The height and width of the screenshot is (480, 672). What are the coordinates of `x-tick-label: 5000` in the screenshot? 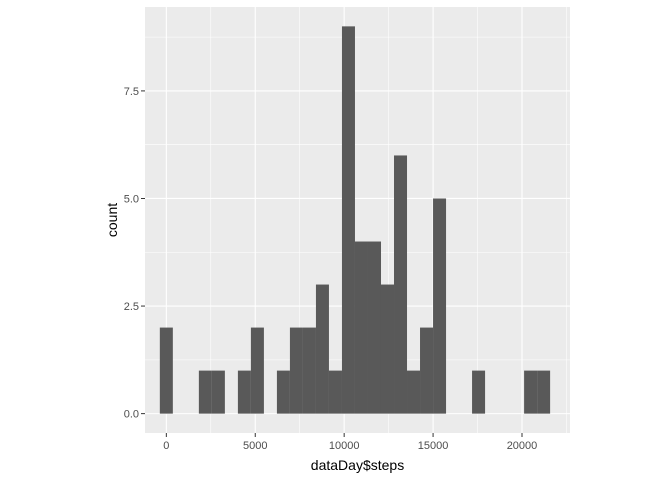 It's located at (255, 446).